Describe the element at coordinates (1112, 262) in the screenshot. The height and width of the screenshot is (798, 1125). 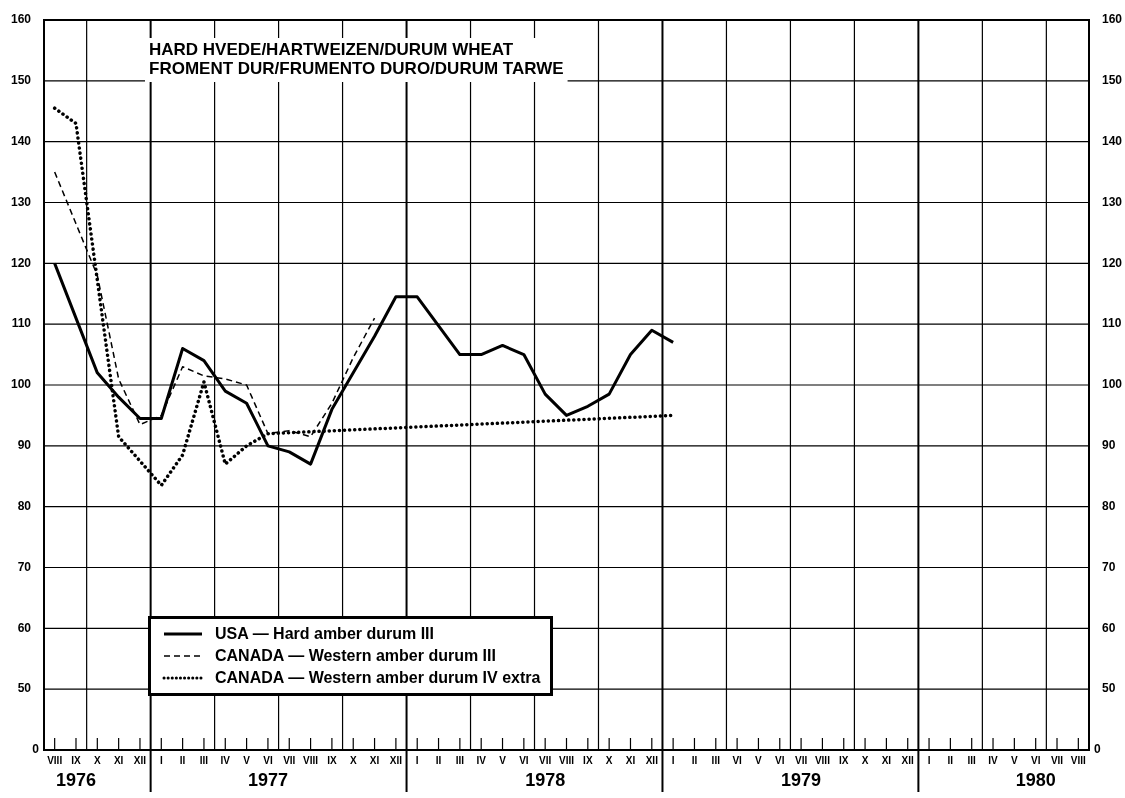
I see `y2-tick-label: 120` at that location.